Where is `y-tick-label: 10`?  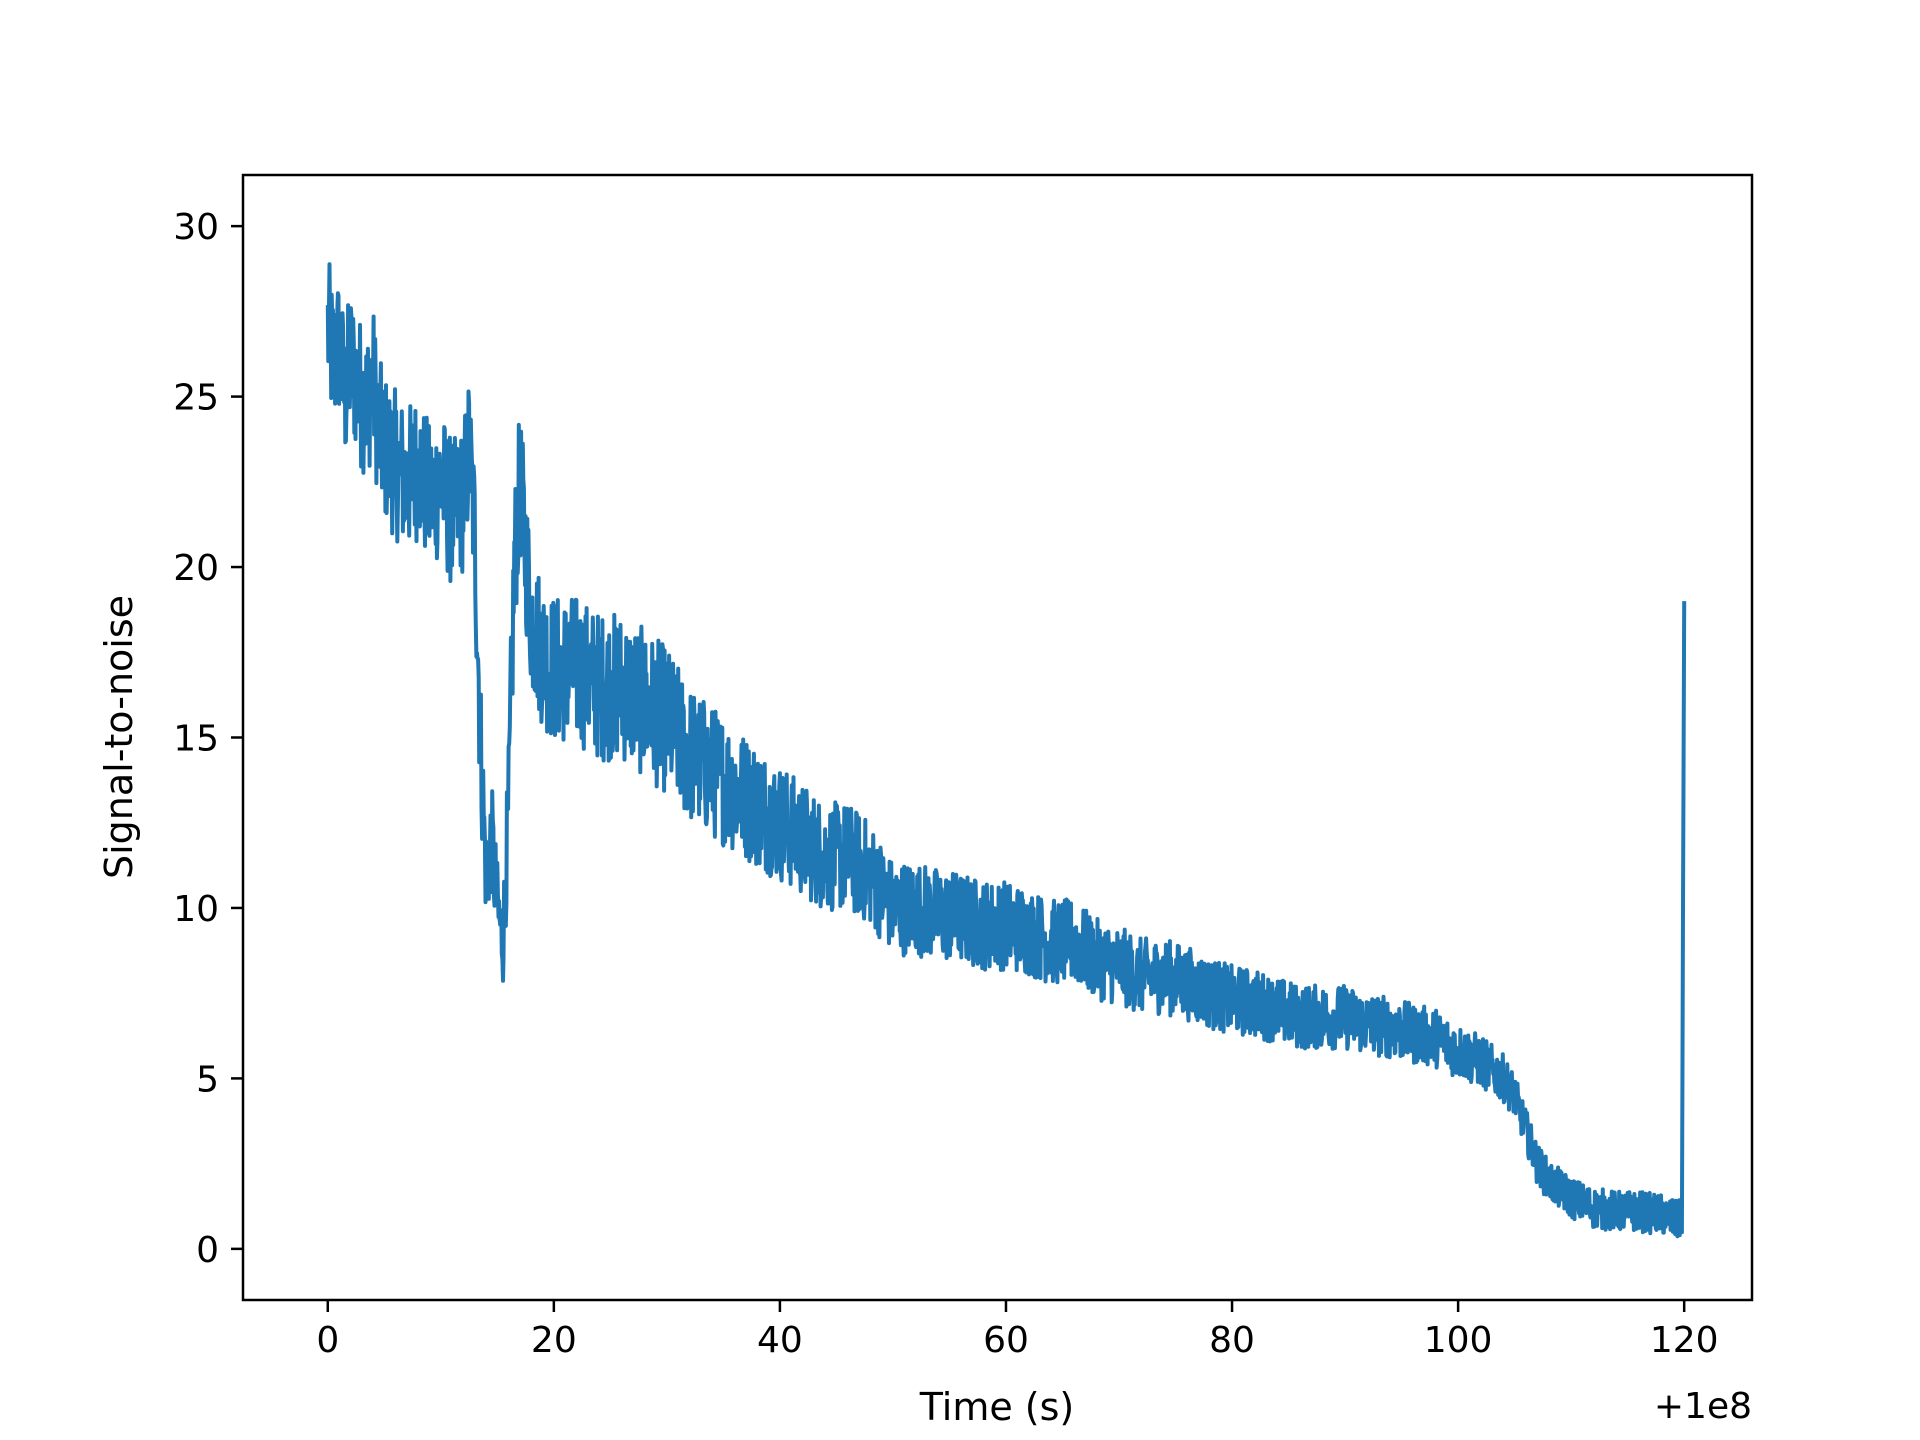
y-tick-label: 10 is located at coordinates (196, 909).